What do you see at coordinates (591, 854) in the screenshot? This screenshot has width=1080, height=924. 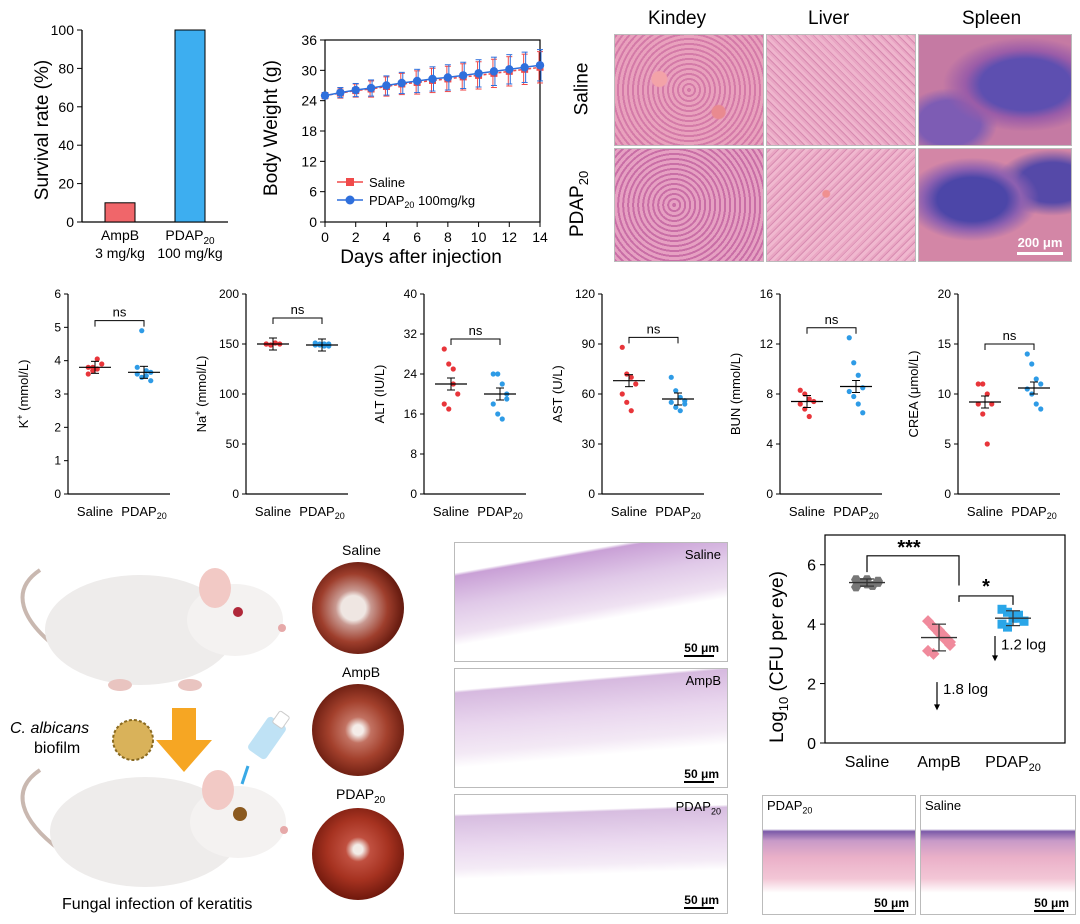 I see `pas-section-pdap: PDAP20 50 μm` at bounding box center [591, 854].